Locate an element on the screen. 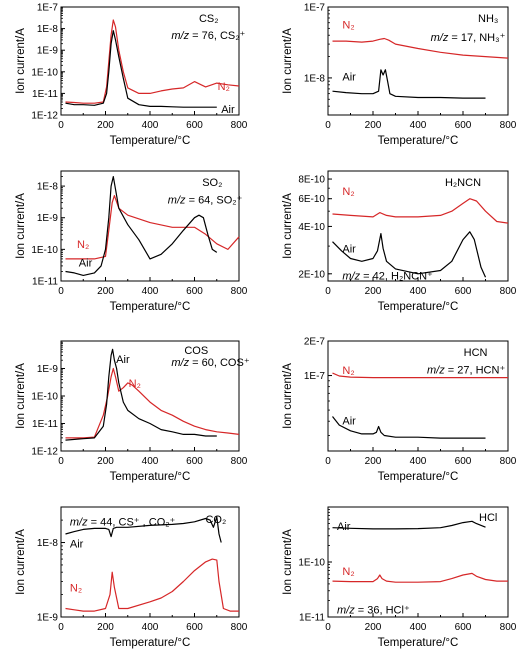 This screenshot has height=655, width=520. mz-label: m/z = 36, HCl⁺ is located at coordinates (373, 610).